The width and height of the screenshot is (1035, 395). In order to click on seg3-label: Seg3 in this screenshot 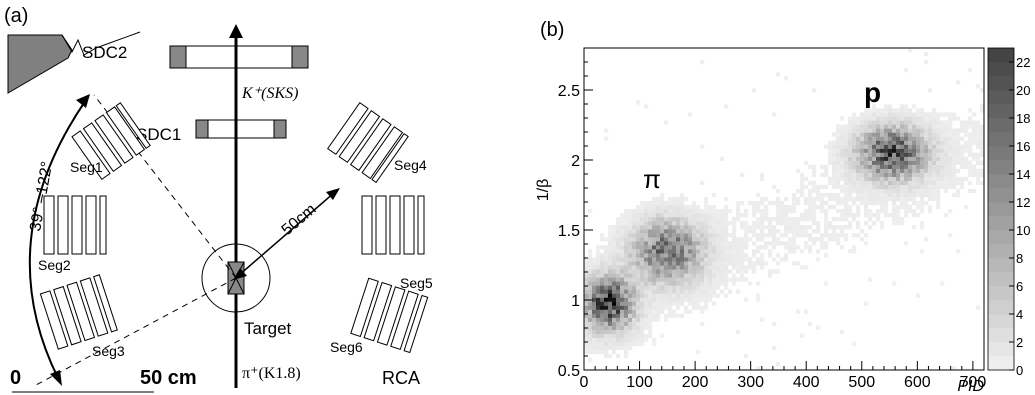, I will do `click(108, 351)`.